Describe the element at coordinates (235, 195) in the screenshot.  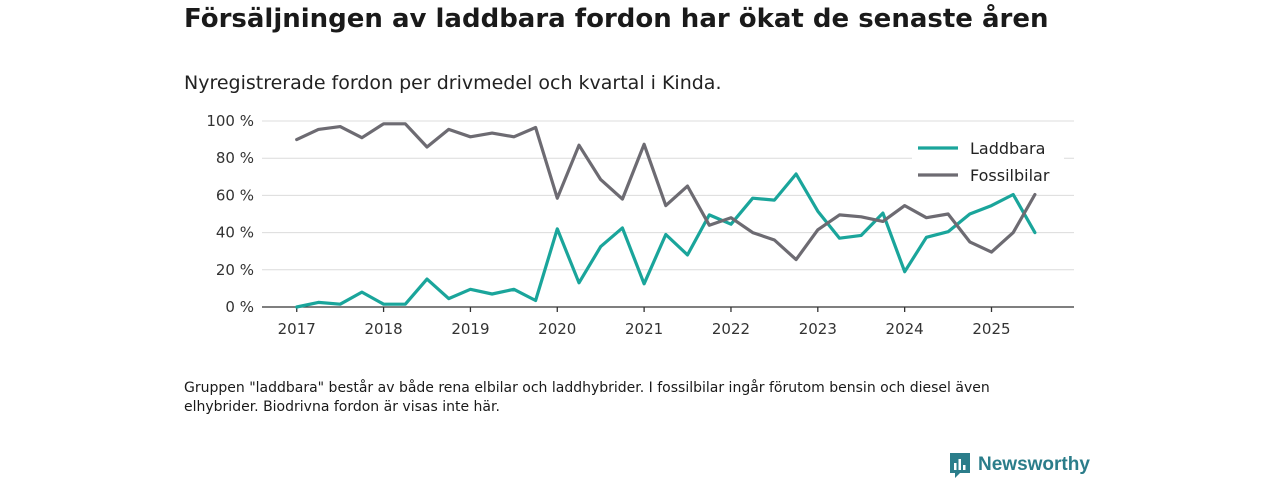
I see `y-tick-label: 60 %` at that location.